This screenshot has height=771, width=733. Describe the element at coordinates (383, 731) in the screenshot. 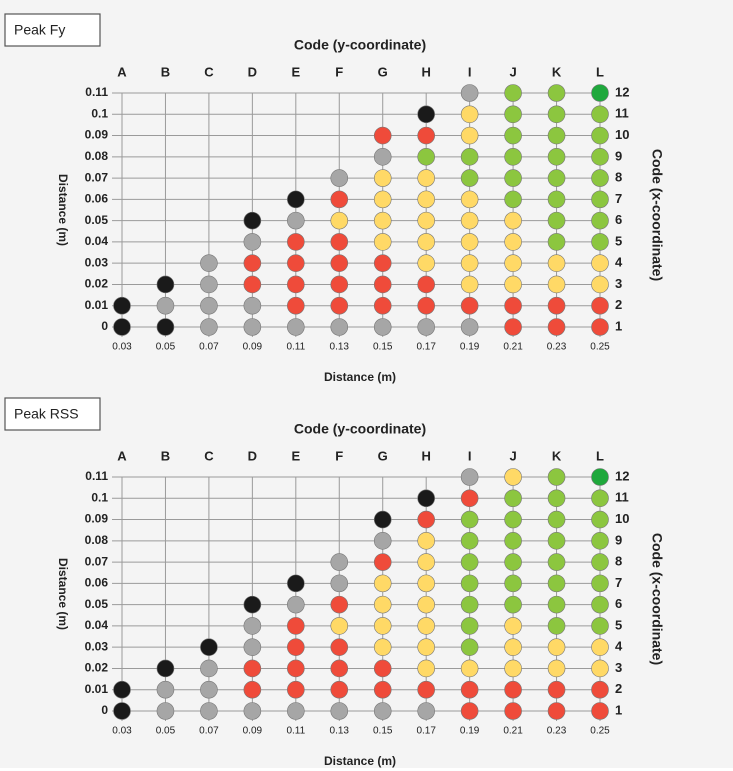

I see `x-tick-label: 0.15` at that location.